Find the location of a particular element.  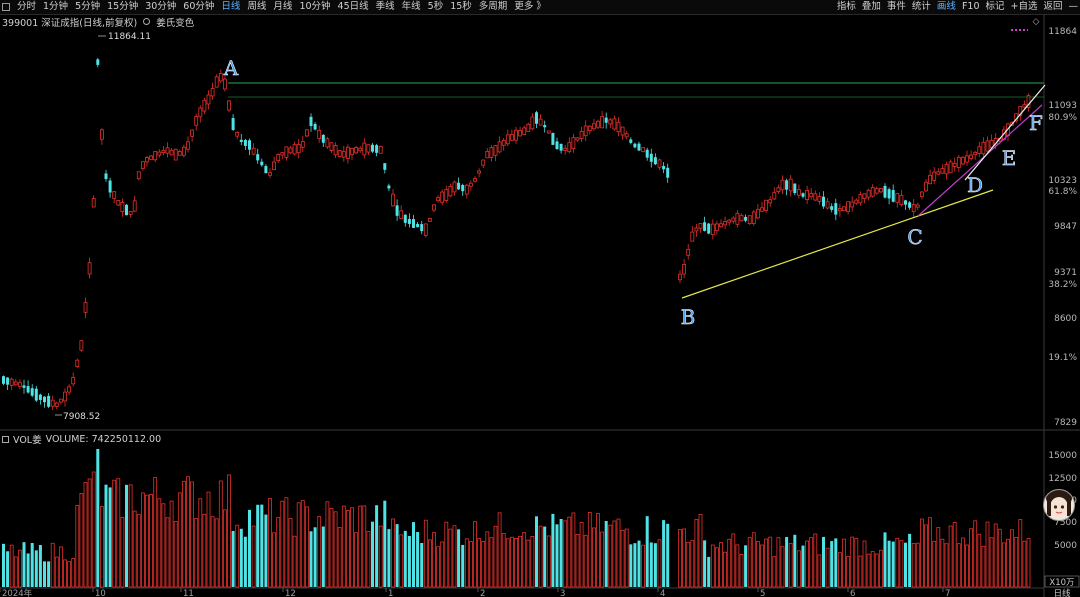

period-tab-6: 日线 is located at coordinates (231, 6).